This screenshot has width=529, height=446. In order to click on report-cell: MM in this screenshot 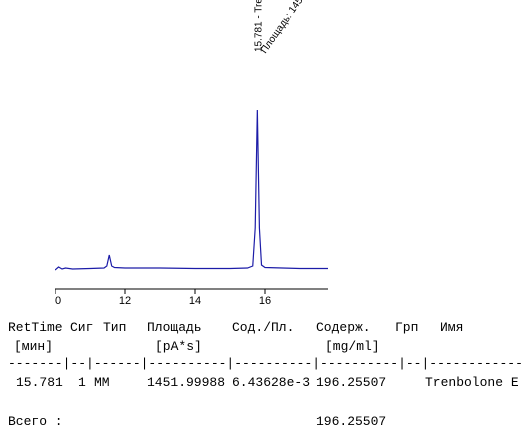, I will do `click(102, 382)`.